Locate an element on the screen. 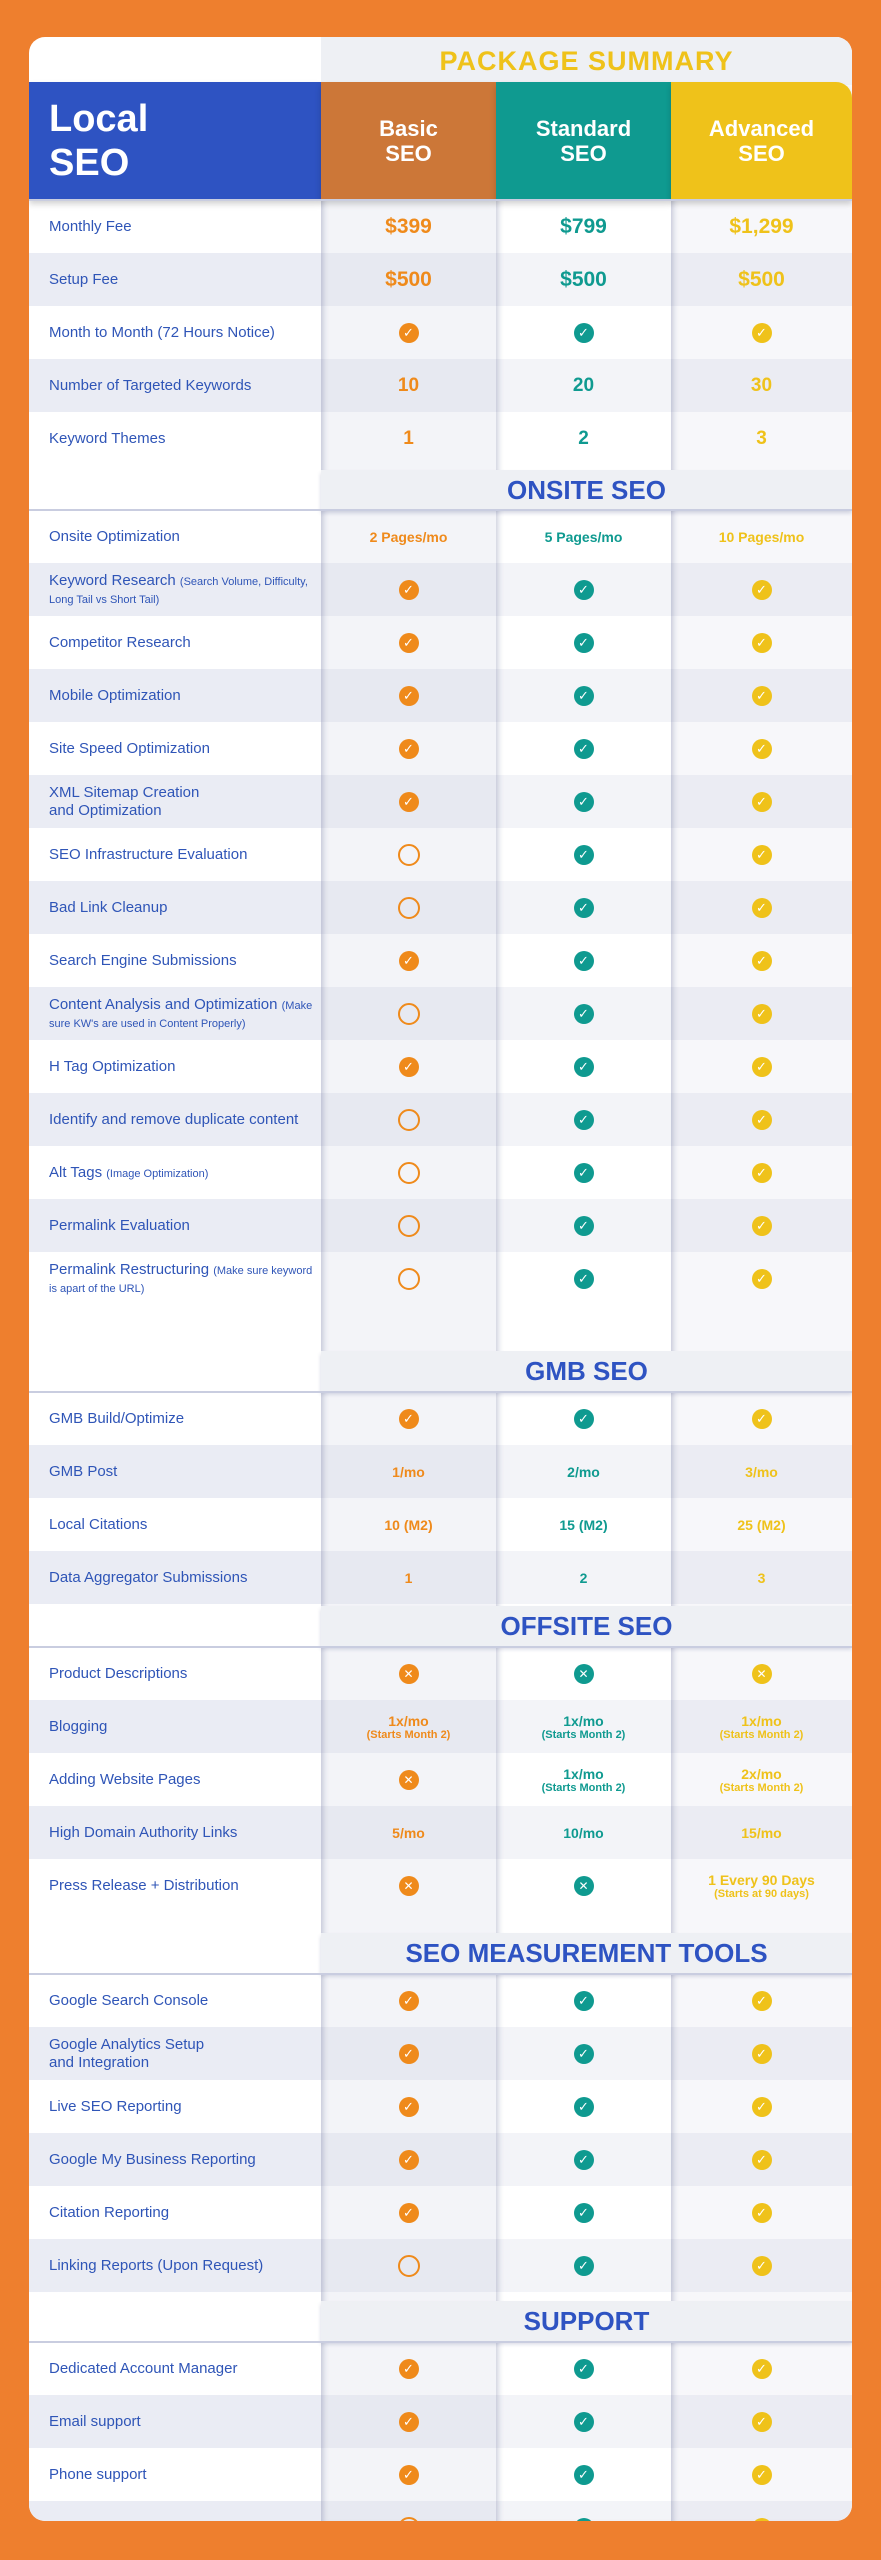 Image resolution: width=881 pixels, height=2560 pixels. section-header-1: ONSITE SEO is located at coordinates (586, 490).